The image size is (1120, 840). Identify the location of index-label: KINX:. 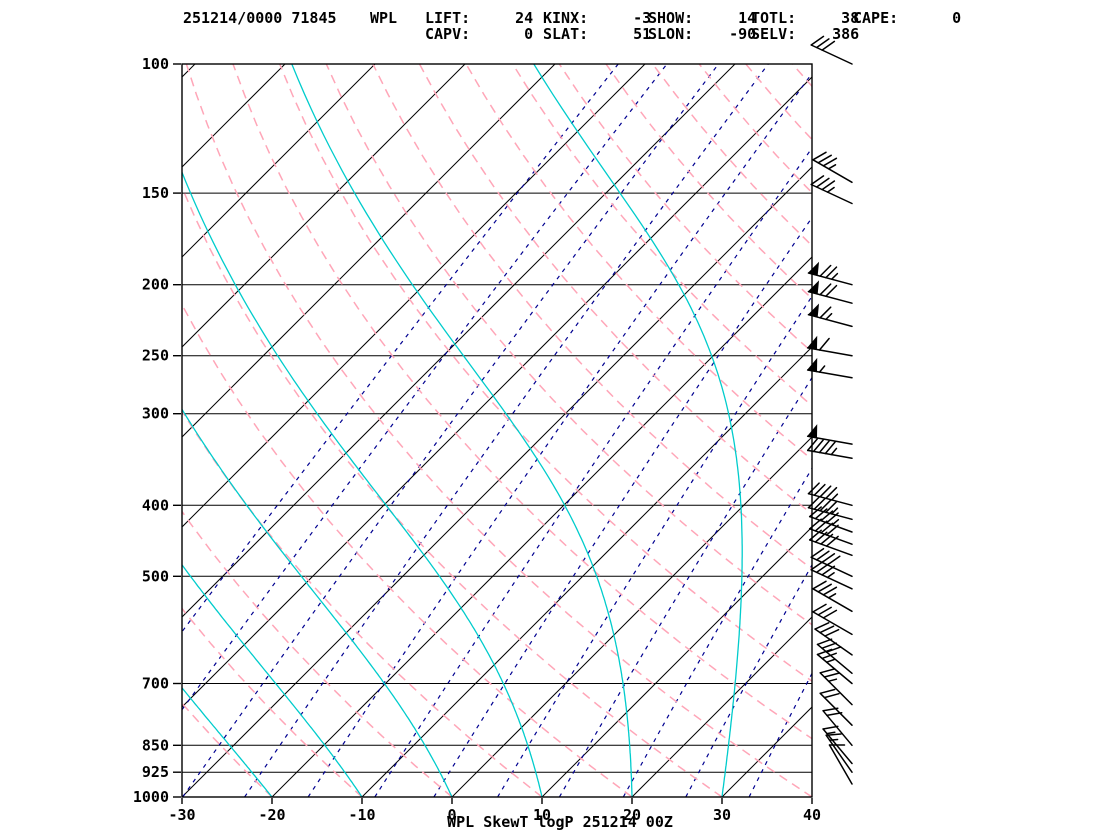
(566, 18).